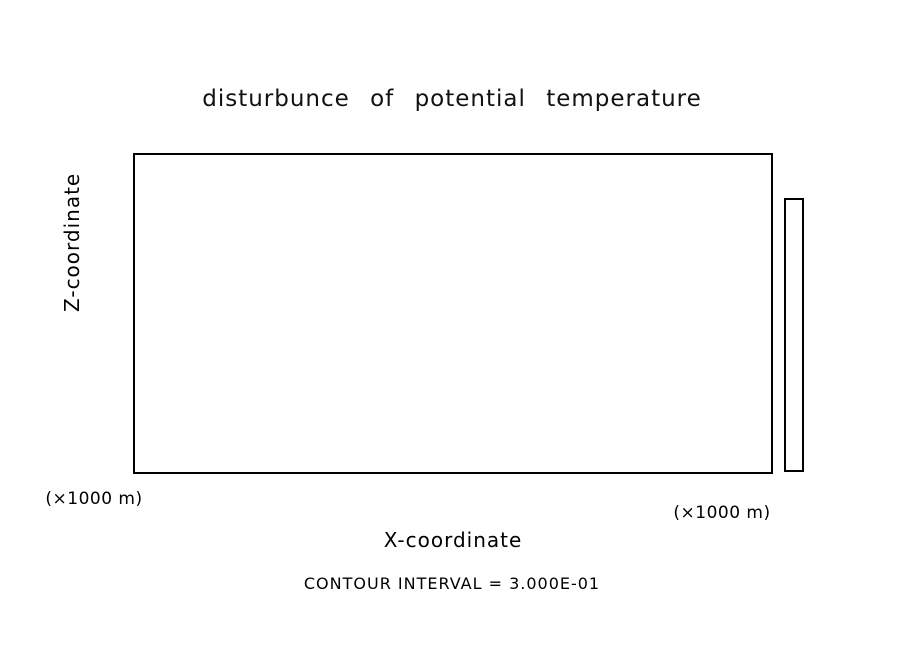 This screenshot has height=654, width=904. What do you see at coordinates (722, 513) in the screenshot?
I see `x-axis-unit-right: (×1000 m)` at bounding box center [722, 513].